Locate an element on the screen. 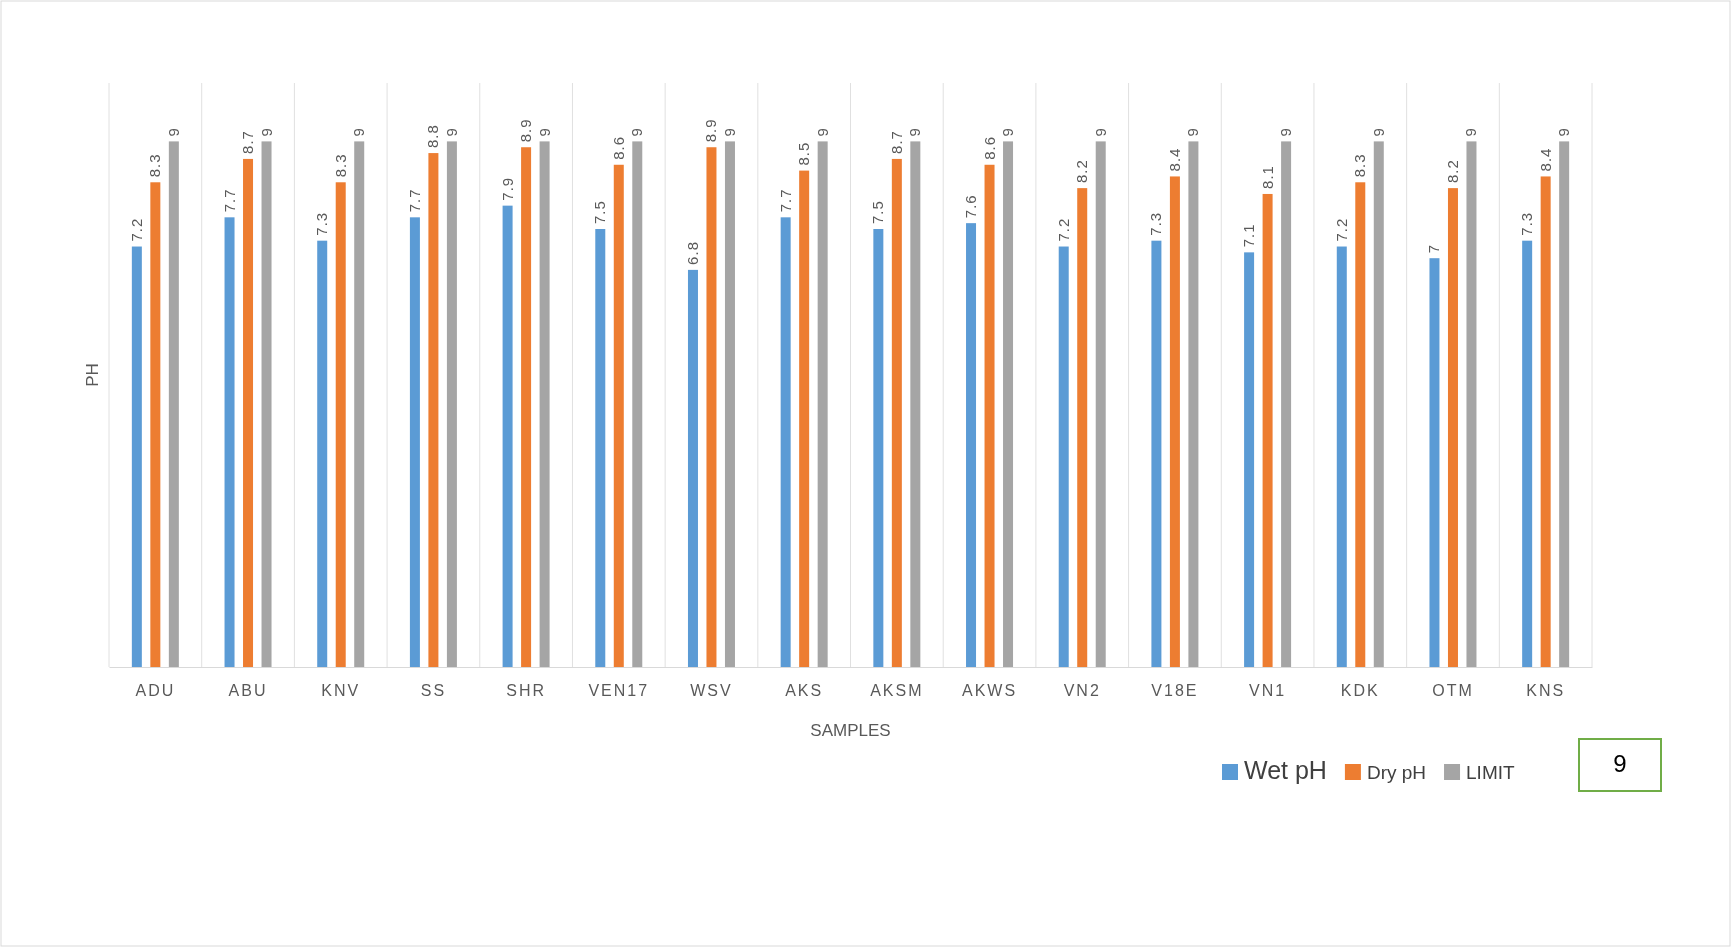 The height and width of the screenshot is (947, 1731). text: 9 is located at coordinates (1620, 763).